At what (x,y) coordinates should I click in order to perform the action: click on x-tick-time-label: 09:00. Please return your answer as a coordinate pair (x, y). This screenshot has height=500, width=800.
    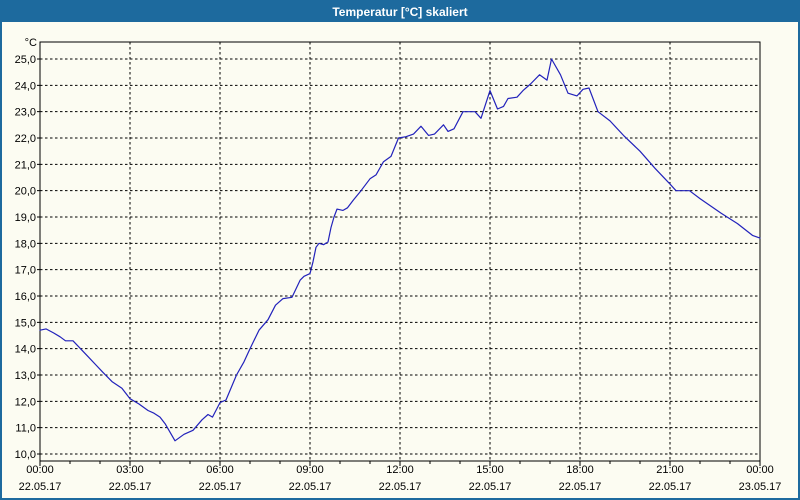
    Looking at the image, I should click on (310, 470).